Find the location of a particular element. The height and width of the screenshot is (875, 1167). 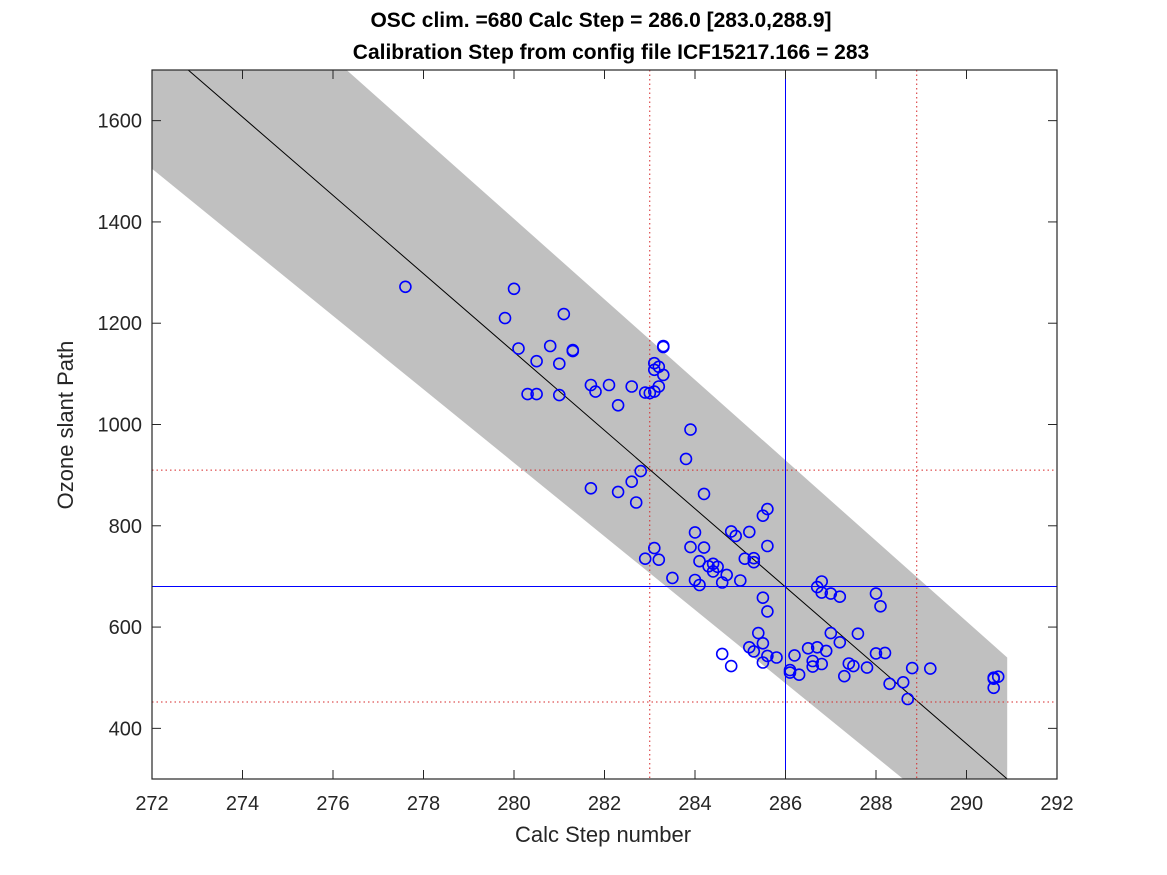

y-tick-label: 400 is located at coordinates (125, 729).